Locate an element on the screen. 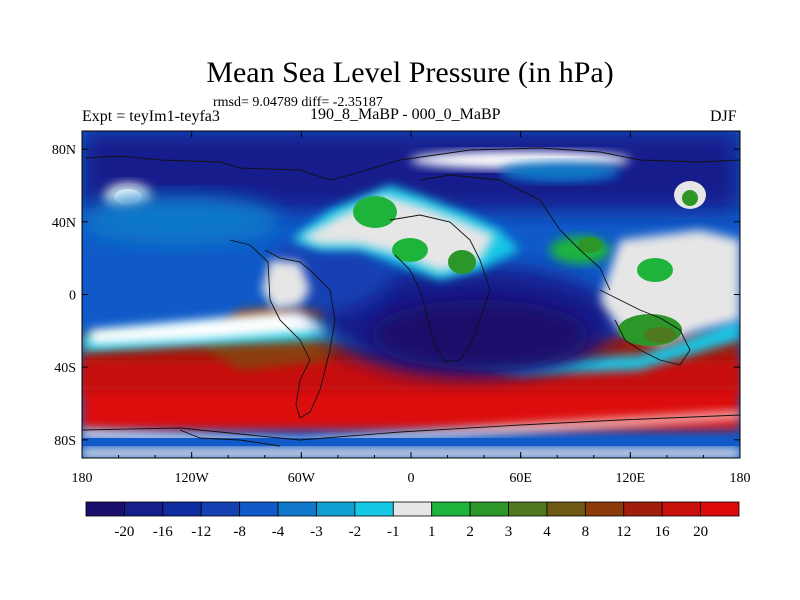 The width and height of the screenshot is (800, 600). colorbar-label: -4 is located at coordinates (278, 532).